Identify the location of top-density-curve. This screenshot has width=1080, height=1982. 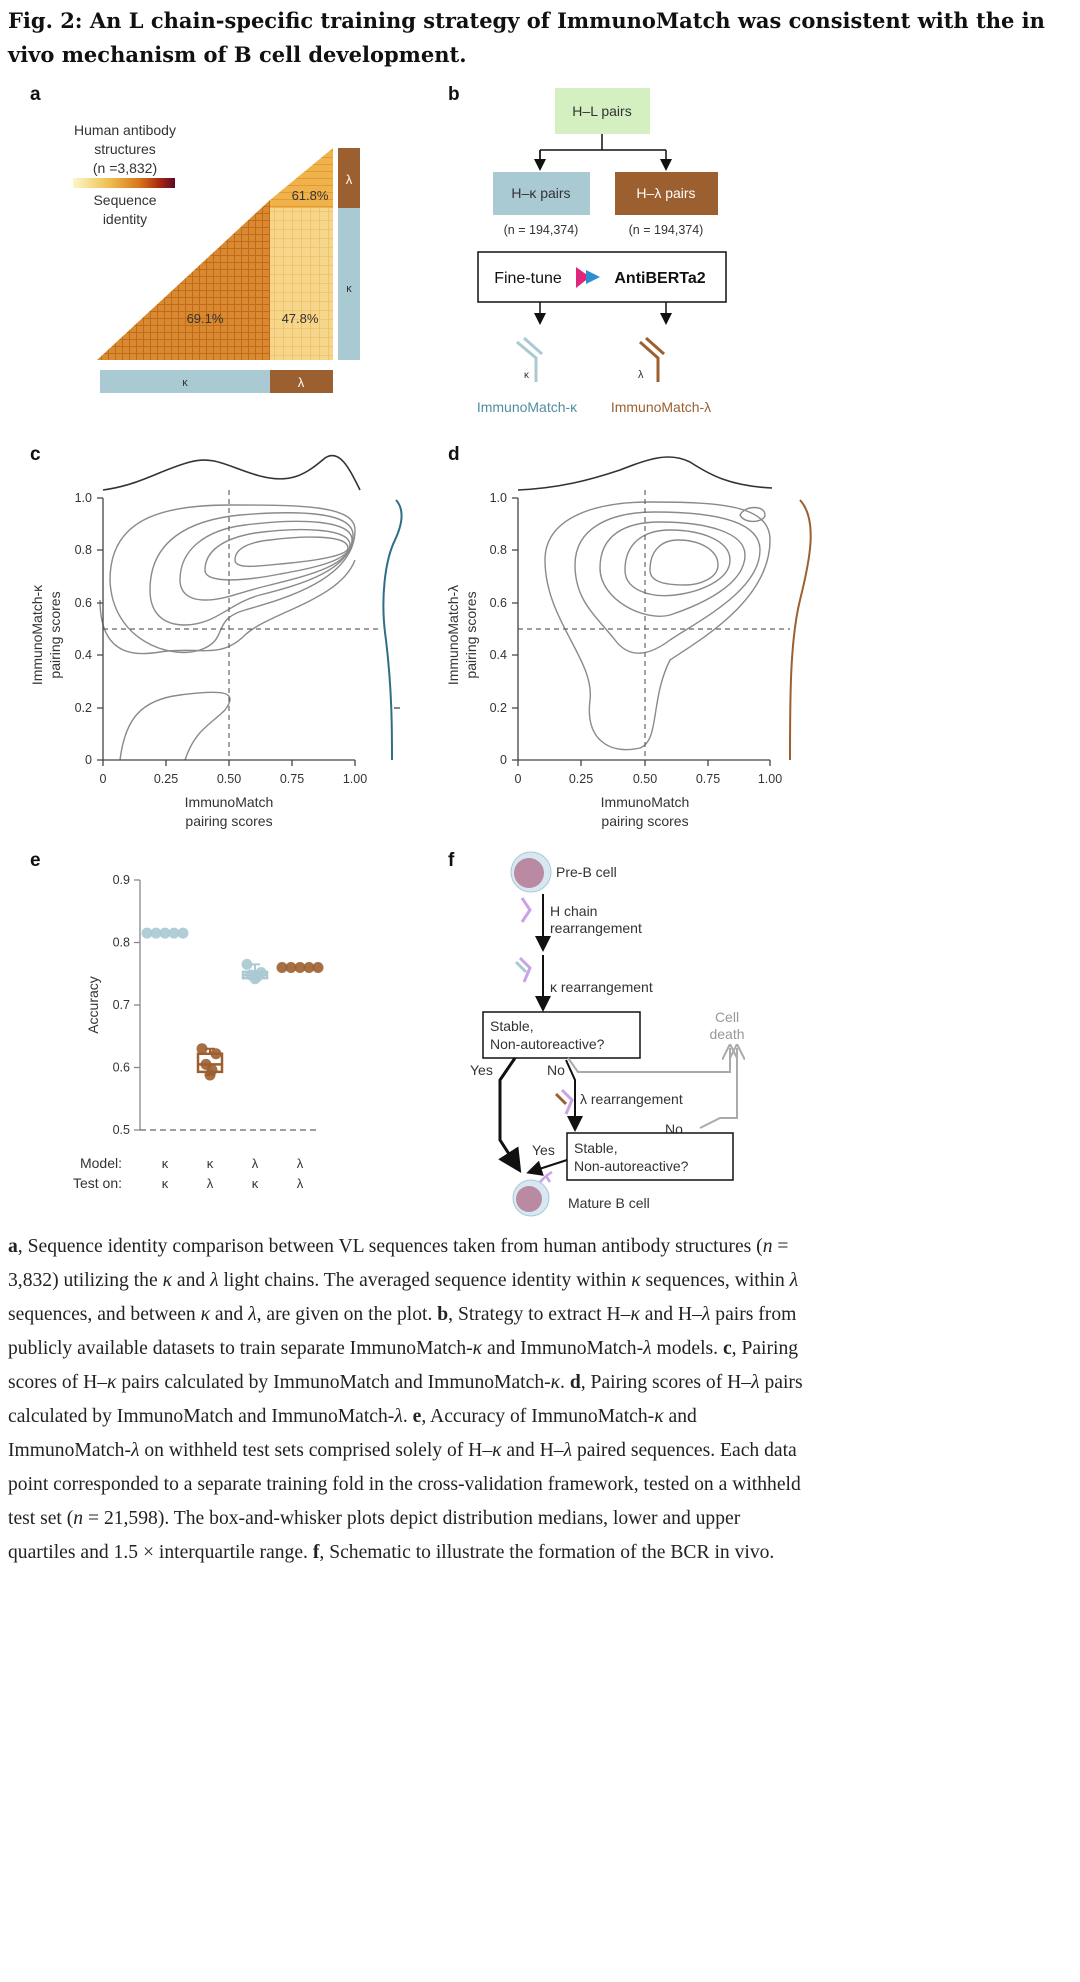
(645, 473).